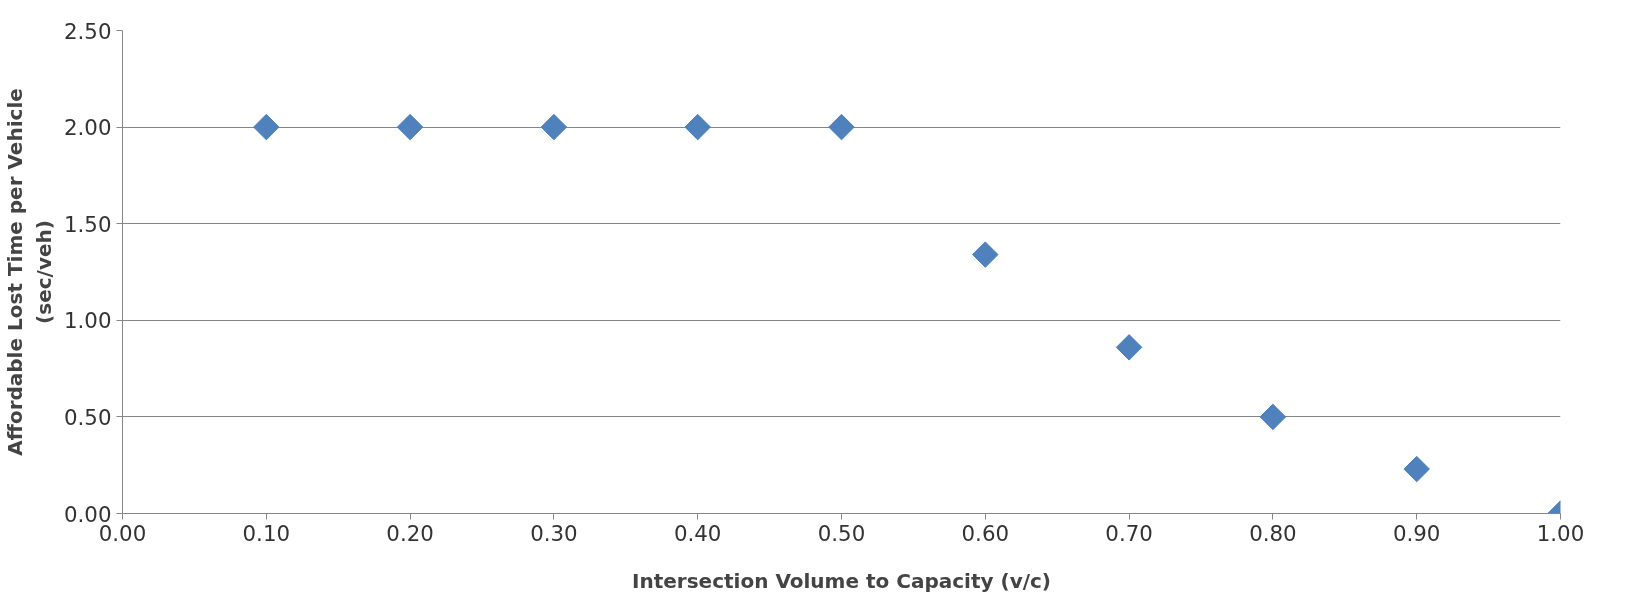  I want to click on y-tick-label: 2.00, so click(88, 128).